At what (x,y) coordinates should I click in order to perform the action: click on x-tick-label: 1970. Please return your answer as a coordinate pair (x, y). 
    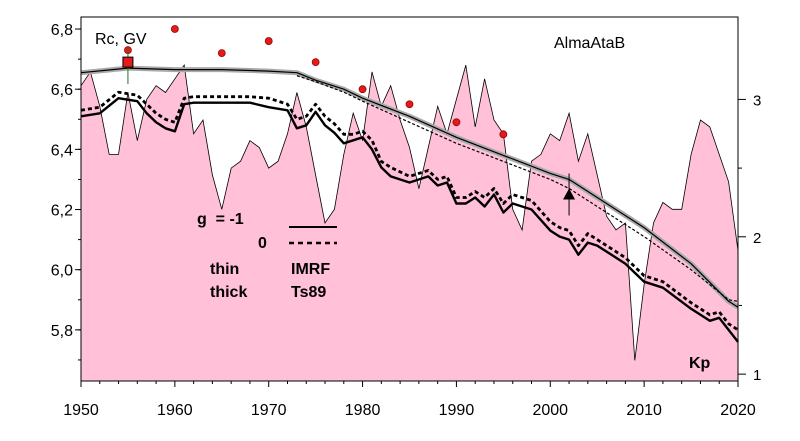
    Looking at the image, I should click on (269, 410).